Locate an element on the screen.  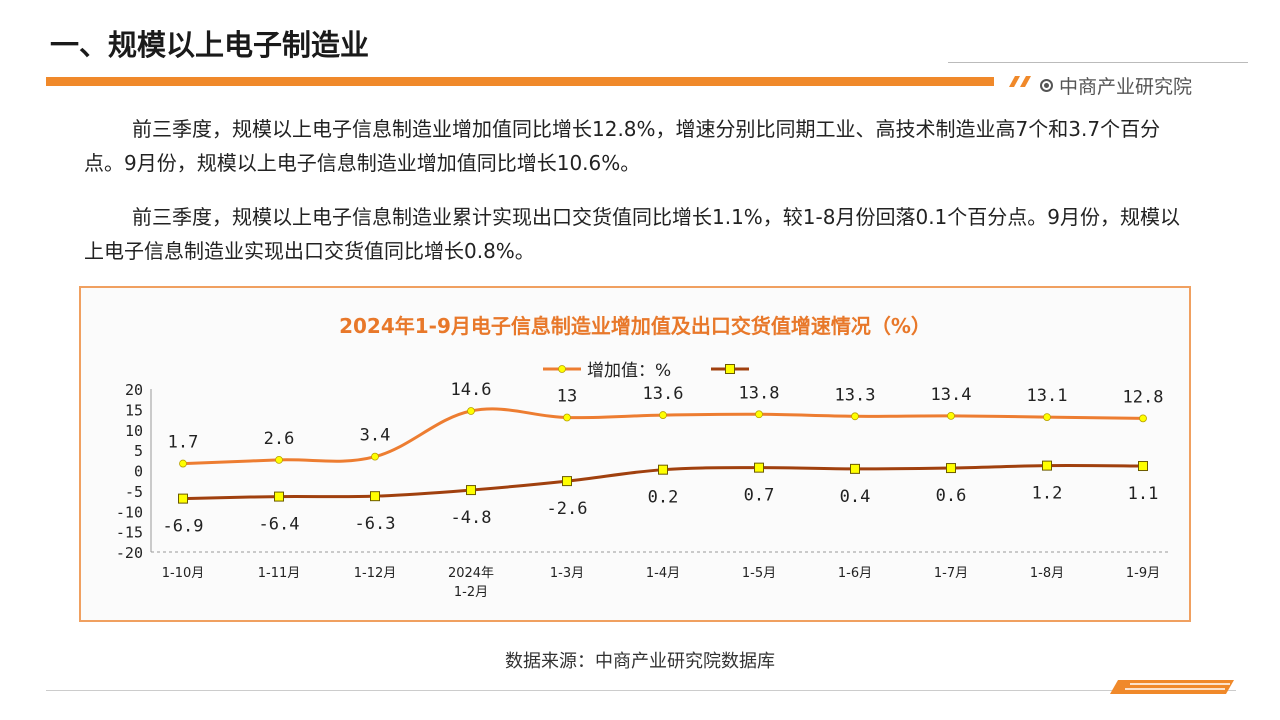
legend-marker-value-added is located at coordinates (562, 369).